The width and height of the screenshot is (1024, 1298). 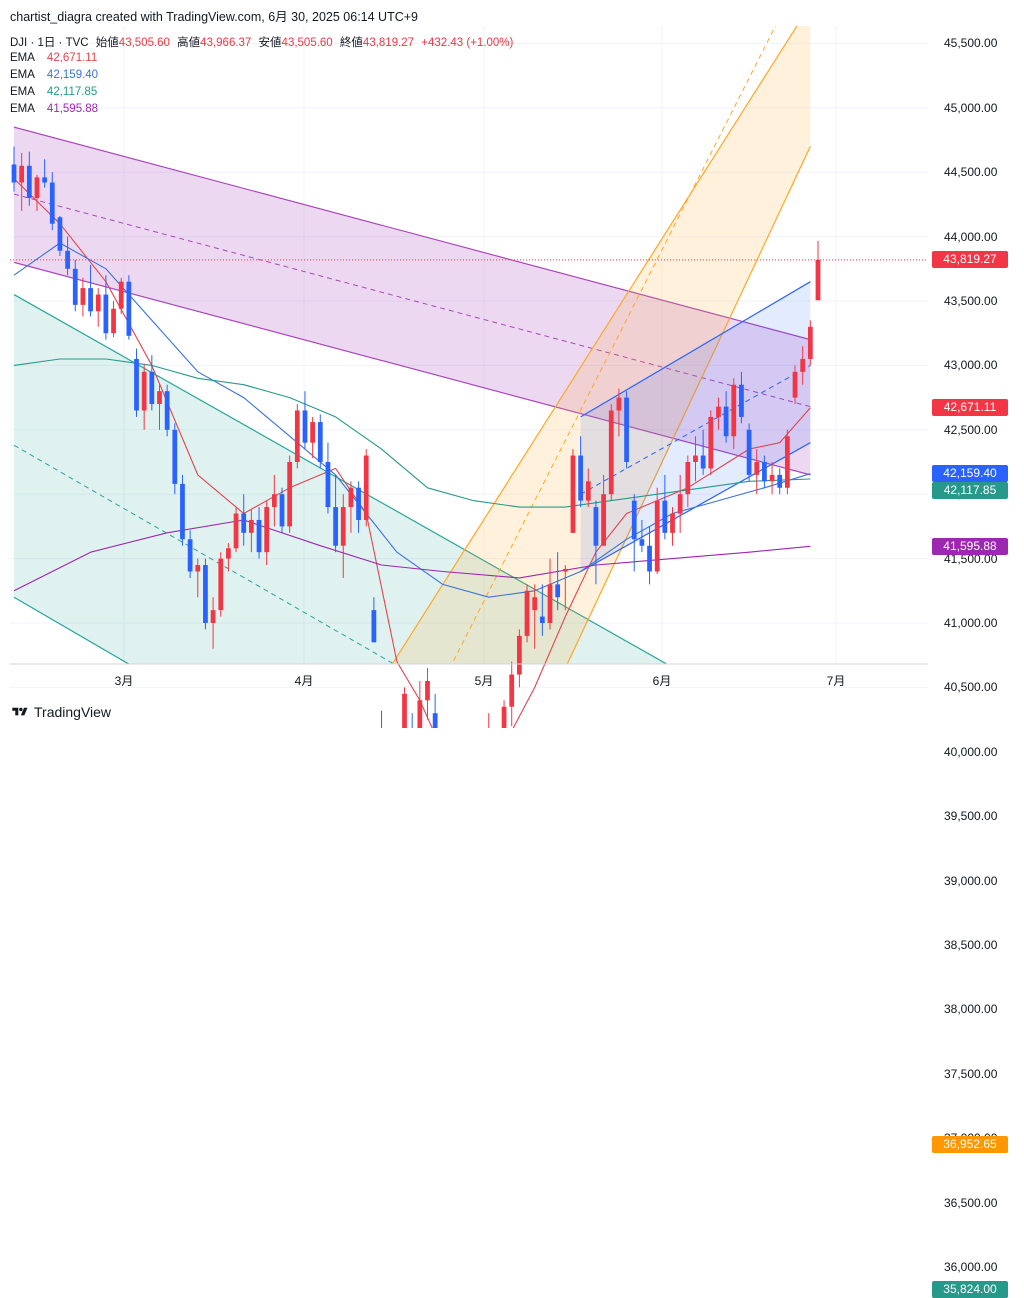 I want to click on price-axis-tick: 40,000.00, so click(x=971, y=751).